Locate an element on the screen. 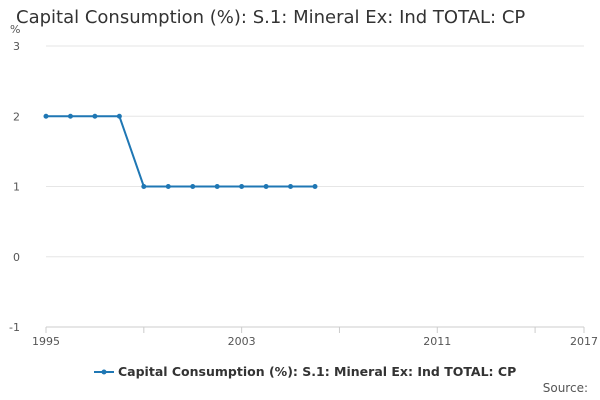 This screenshot has width=600, height=400. series-line is located at coordinates (180, 151).